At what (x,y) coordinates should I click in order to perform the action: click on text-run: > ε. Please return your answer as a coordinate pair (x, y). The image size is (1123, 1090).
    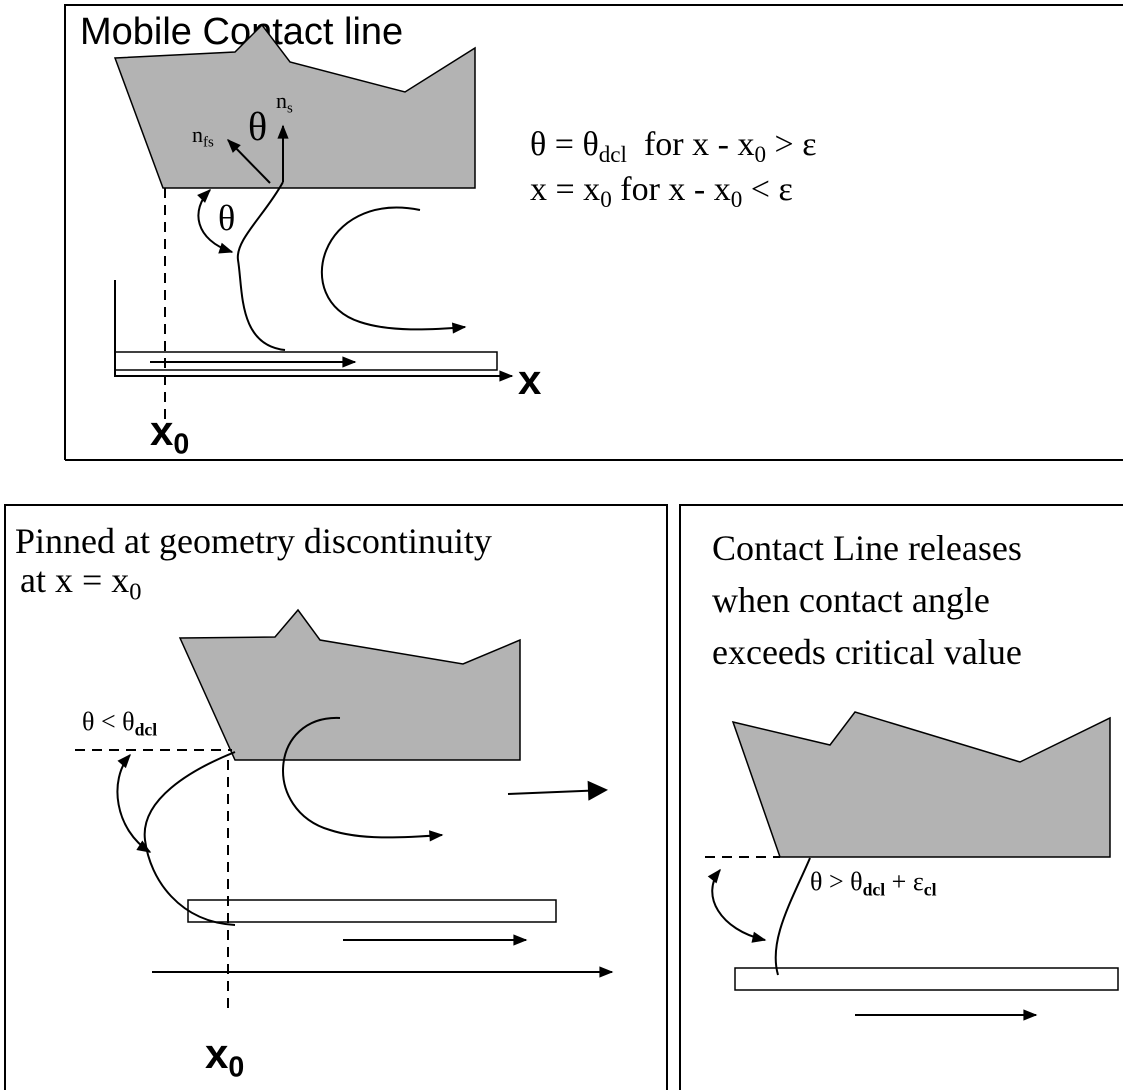
    Looking at the image, I should click on (791, 144).